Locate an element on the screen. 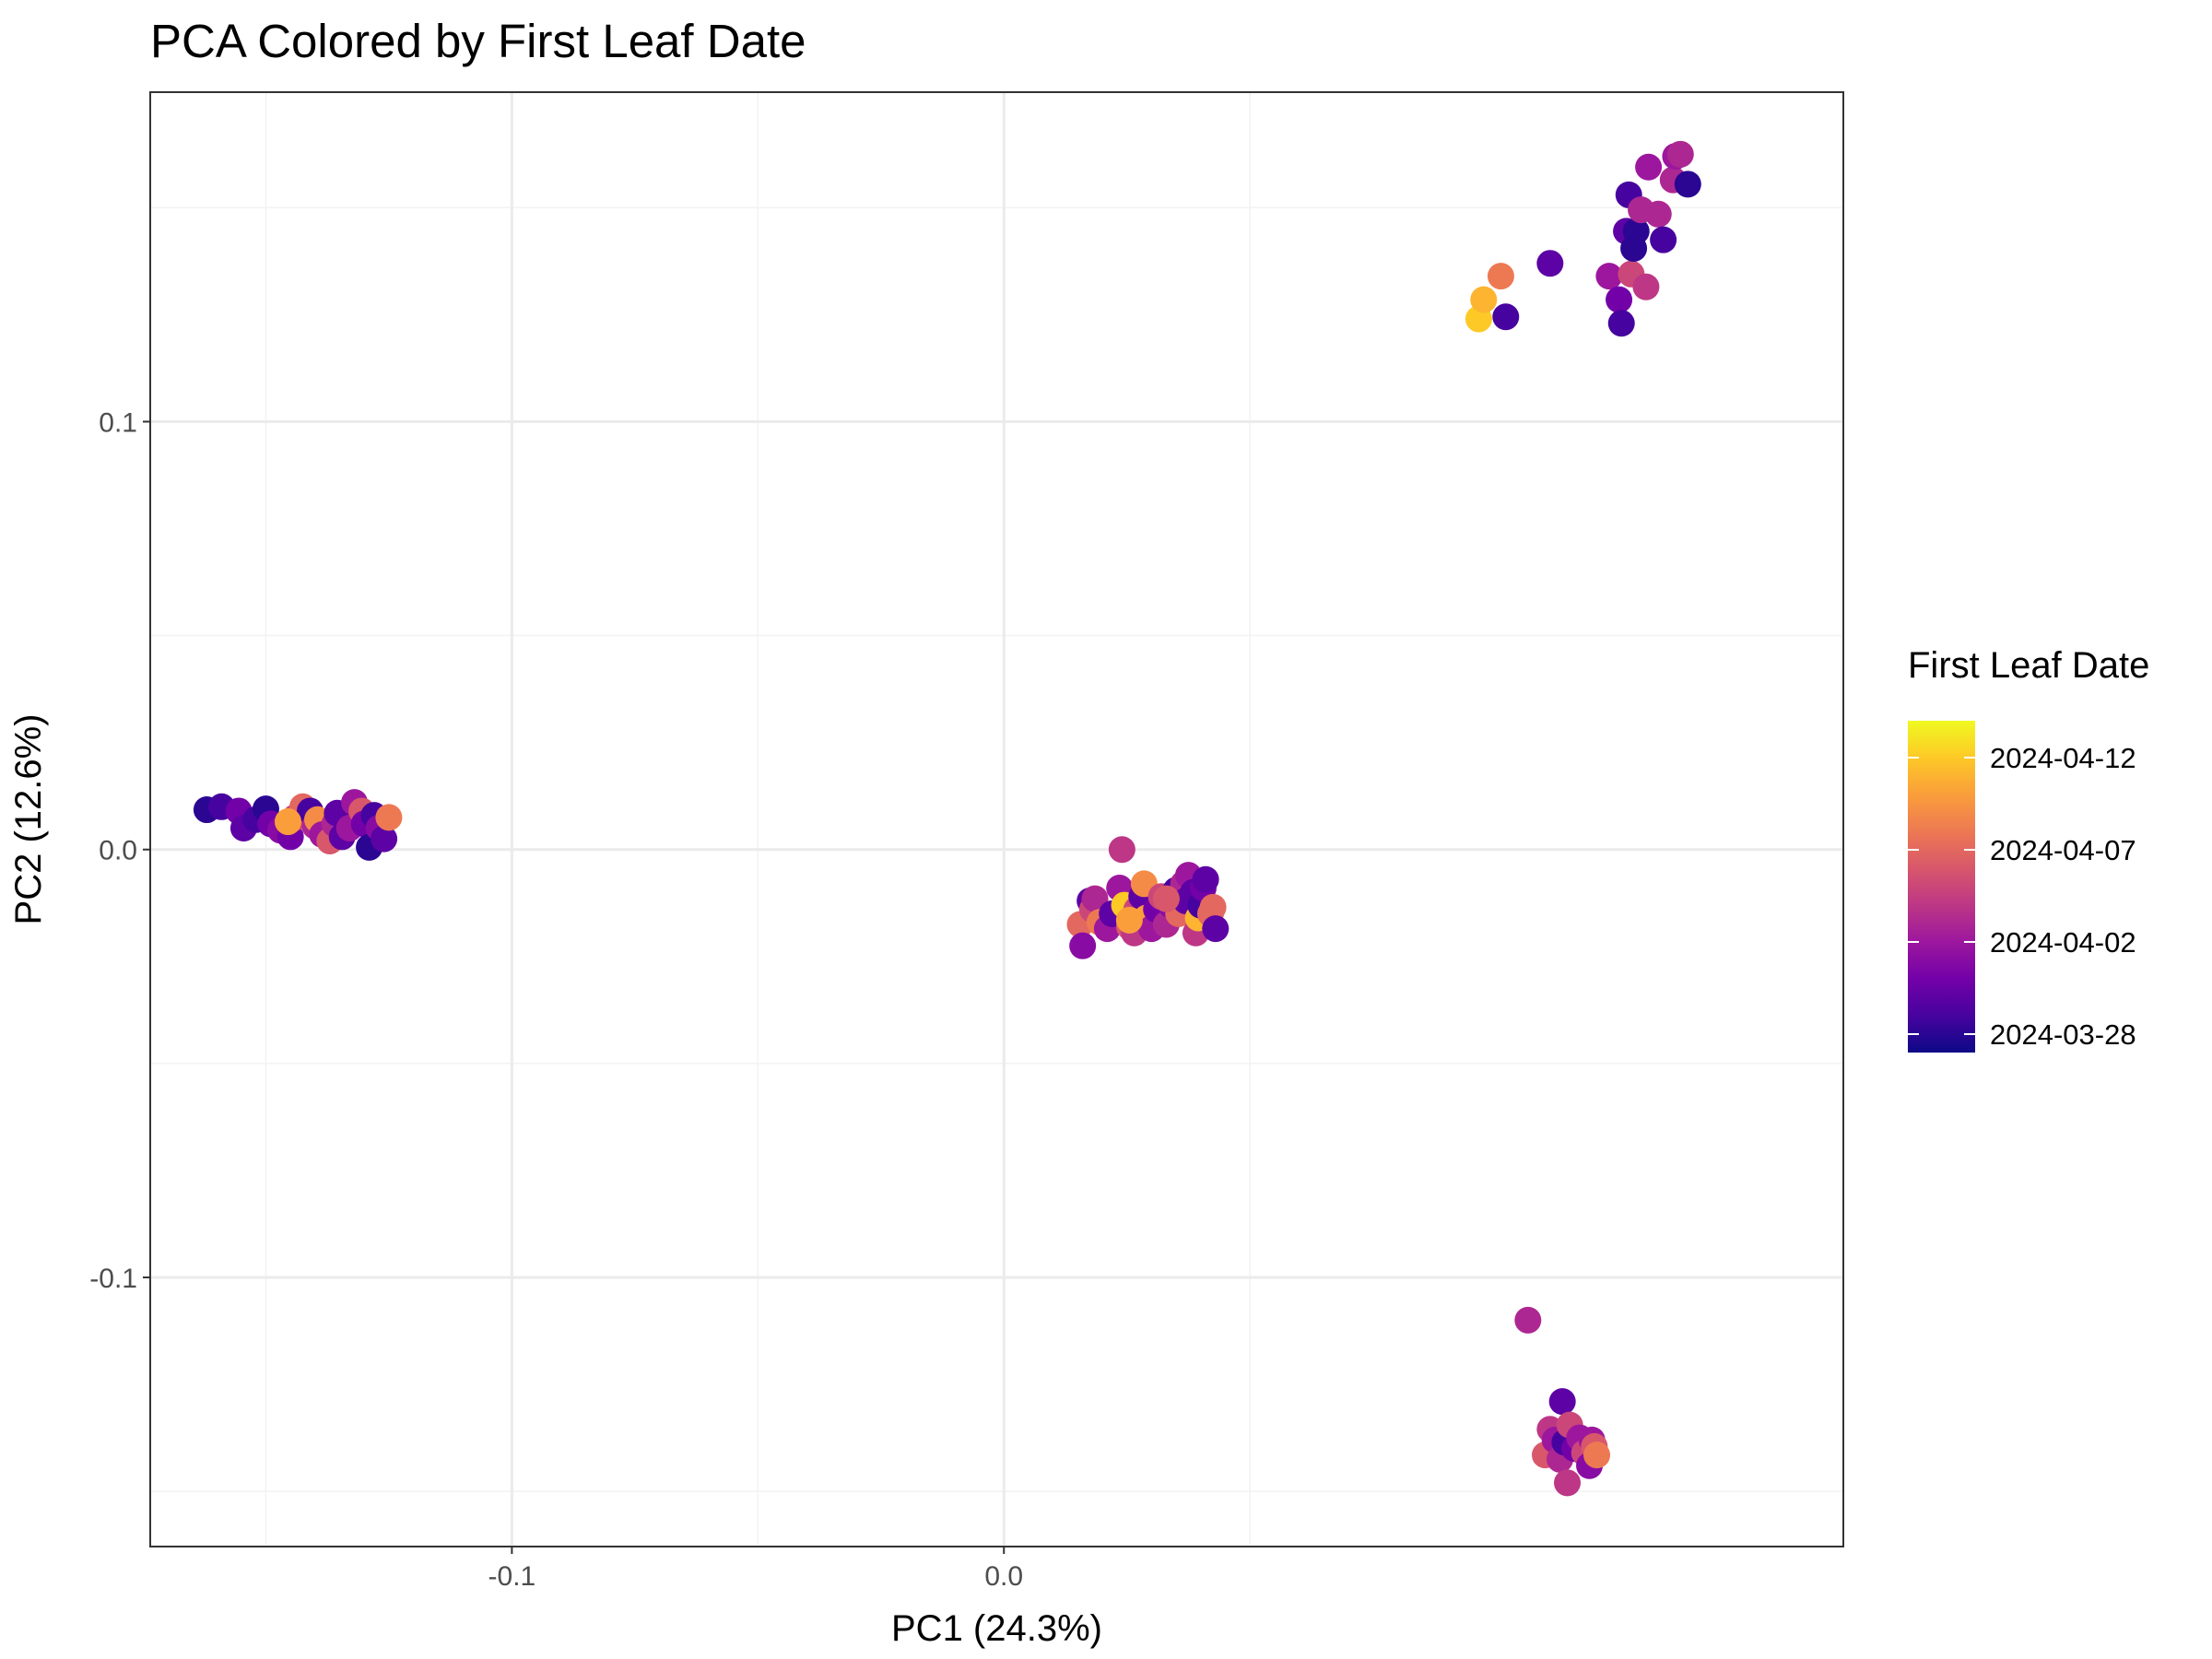  x-tick-label: -0.1 is located at coordinates (512, 1576).